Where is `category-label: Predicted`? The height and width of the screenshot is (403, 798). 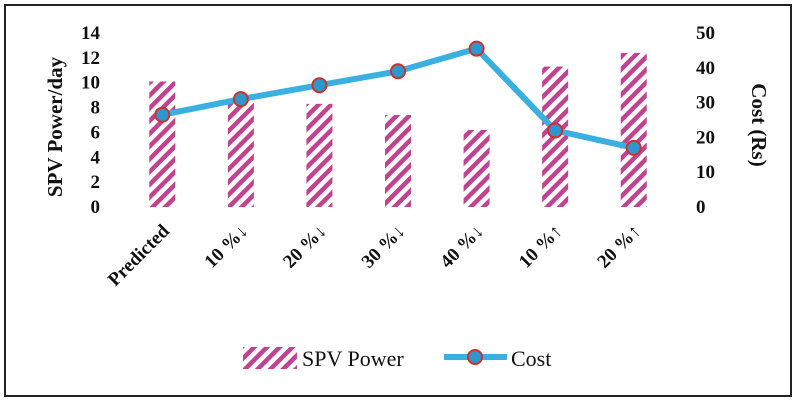 category-label: Predicted is located at coordinates (139, 255).